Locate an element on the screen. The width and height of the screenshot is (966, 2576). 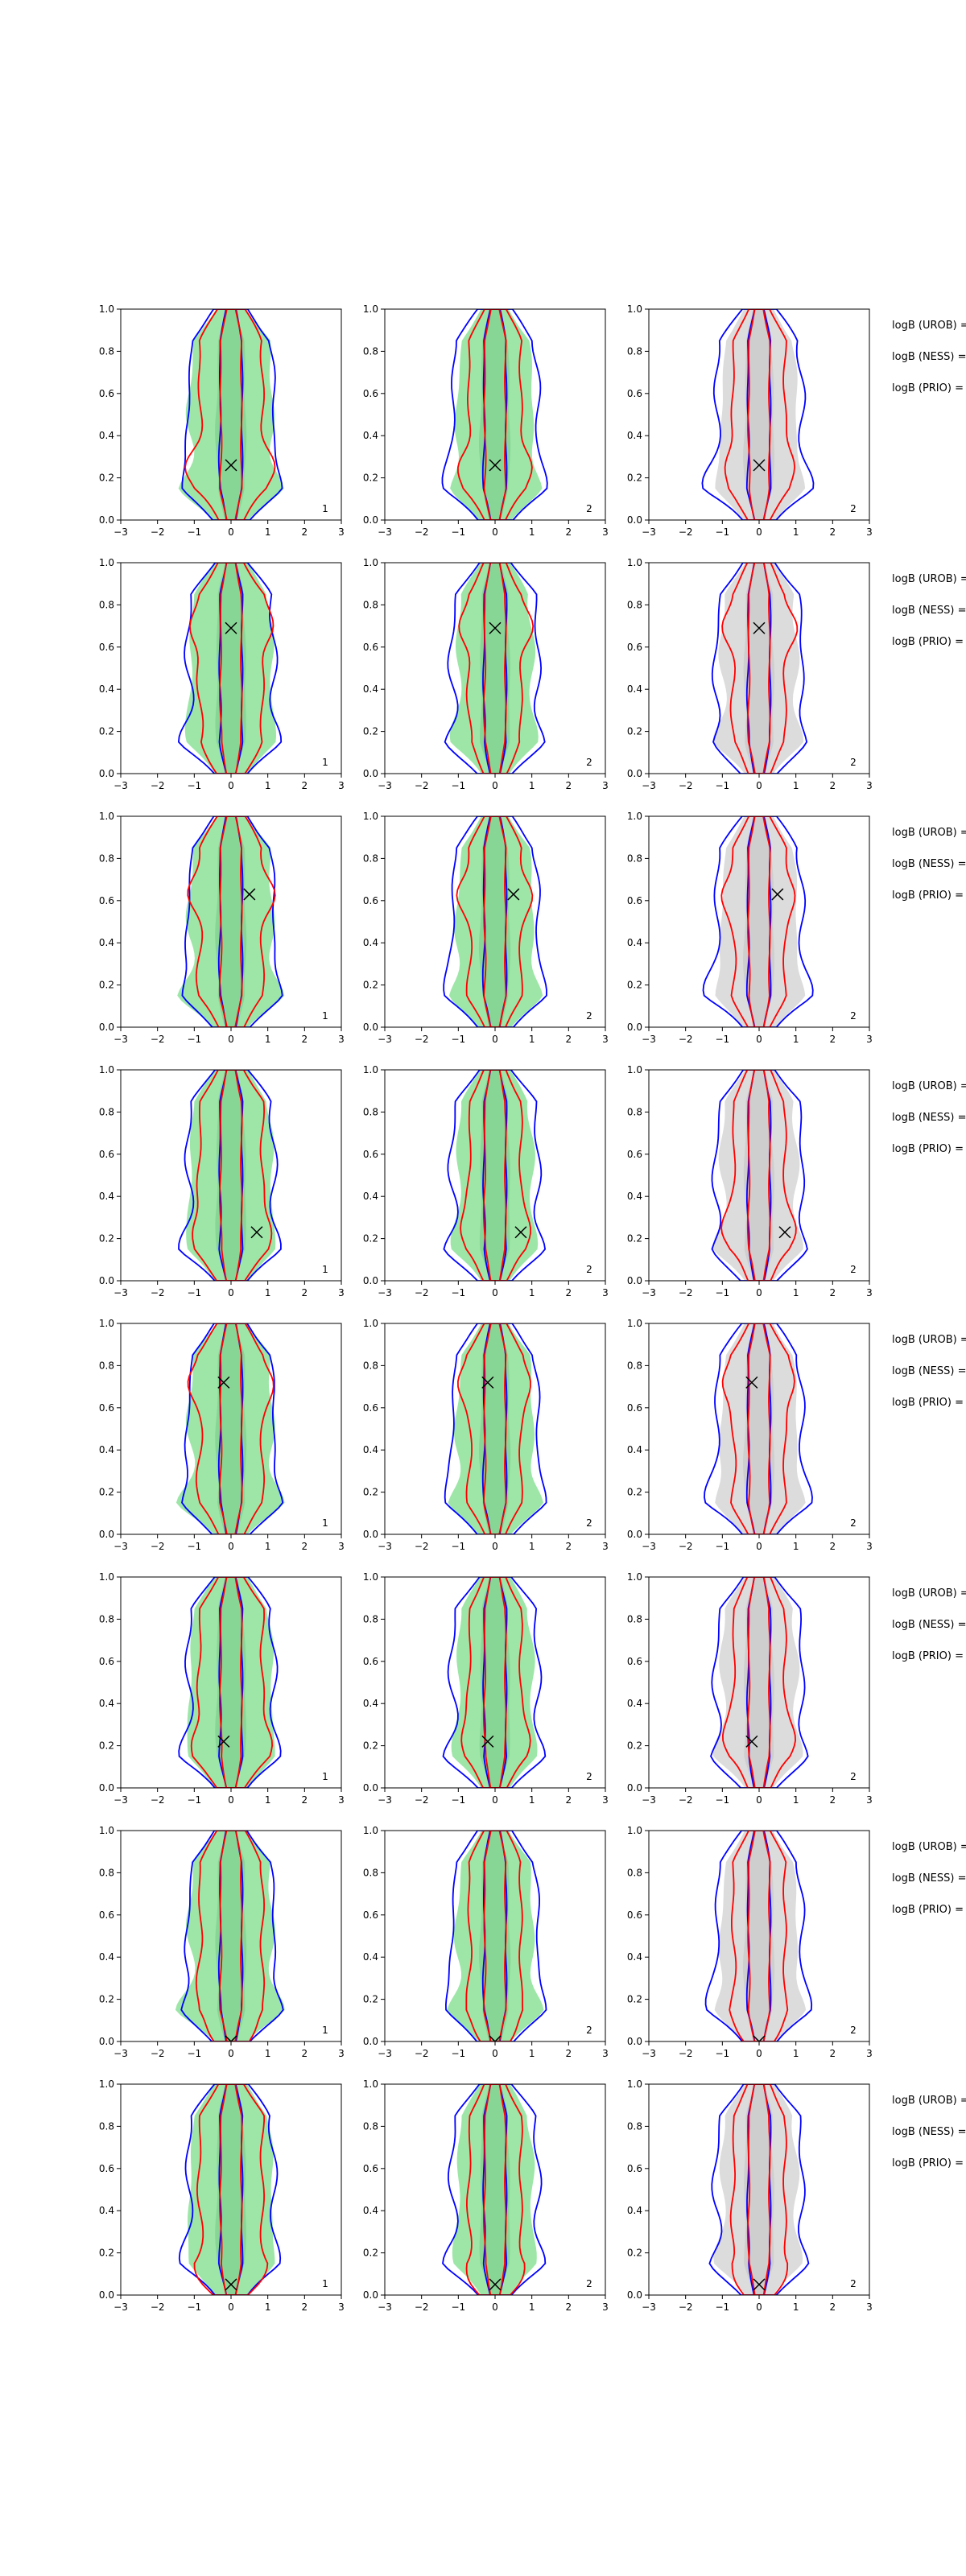
logB-annotation: logB (UROB) = is located at coordinates (929, 2101).